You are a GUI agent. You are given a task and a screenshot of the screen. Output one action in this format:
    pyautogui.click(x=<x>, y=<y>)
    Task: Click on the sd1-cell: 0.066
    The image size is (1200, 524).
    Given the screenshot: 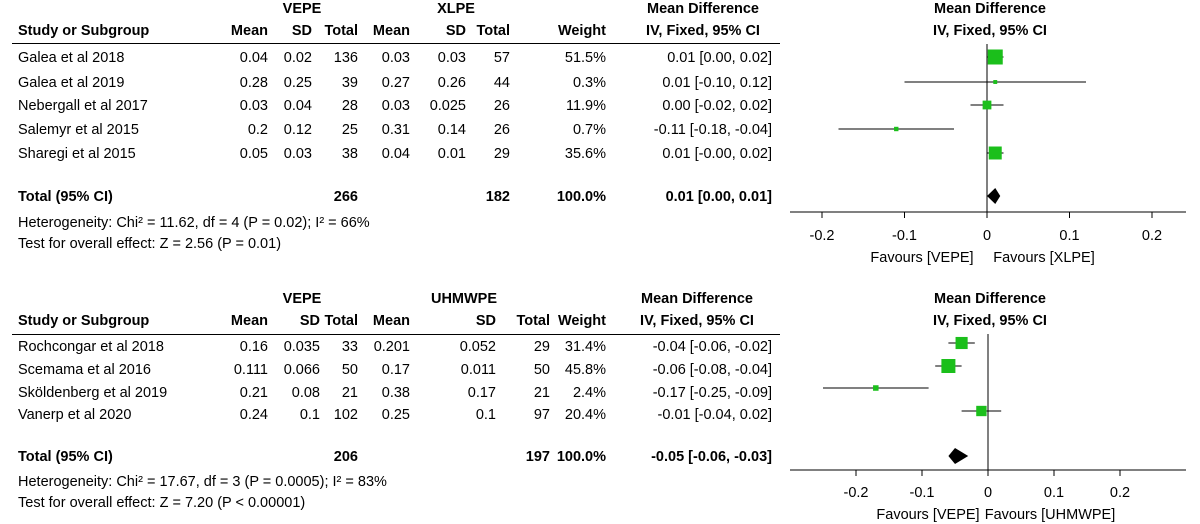 What is the action you would take?
    pyautogui.click(x=301, y=370)
    